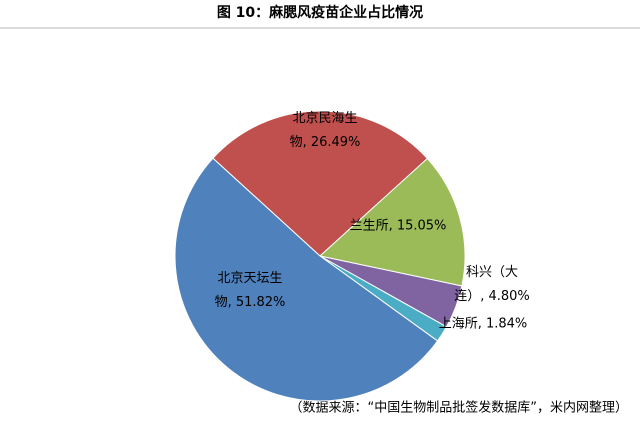 The width and height of the screenshot is (640, 424). What do you see at coordinates (250, 302) in the screenshot?
I see `label-line: 物, 51.82%` at bounding box center [250, 302].